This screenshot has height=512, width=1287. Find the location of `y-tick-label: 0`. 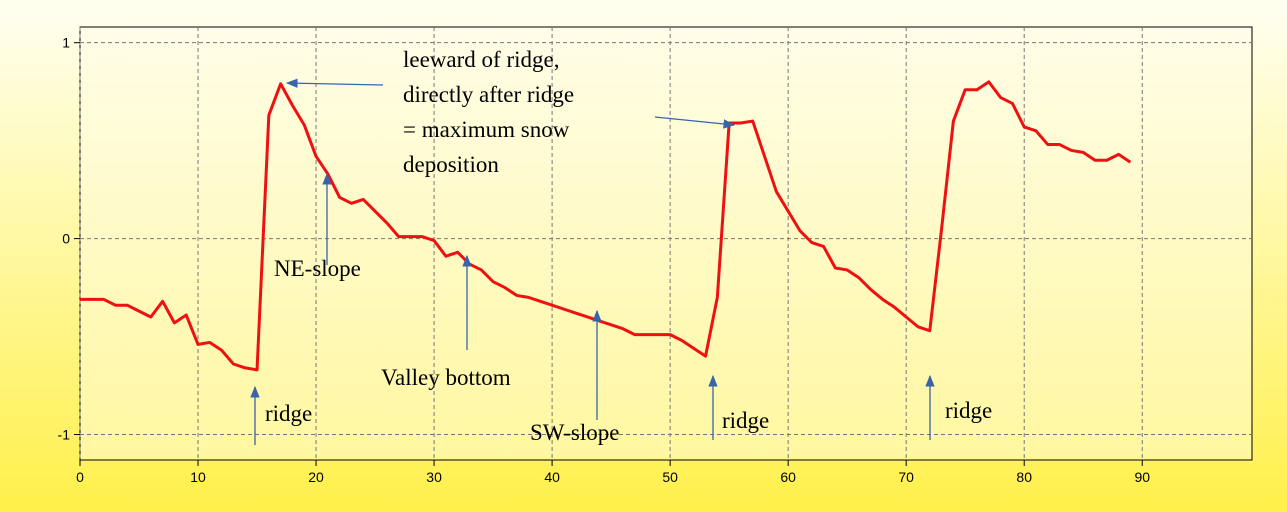

y-tick-label: 0 is located at coordinates (66, 239).